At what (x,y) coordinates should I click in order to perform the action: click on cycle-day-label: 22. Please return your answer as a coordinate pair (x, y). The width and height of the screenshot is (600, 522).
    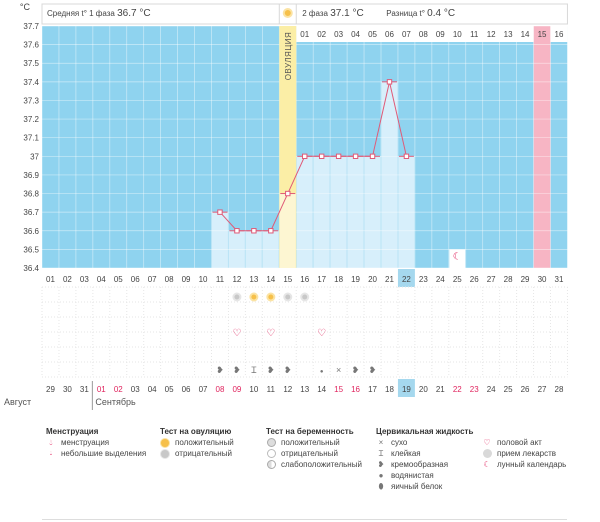
    Looking at the image, I should click on (406, 279).